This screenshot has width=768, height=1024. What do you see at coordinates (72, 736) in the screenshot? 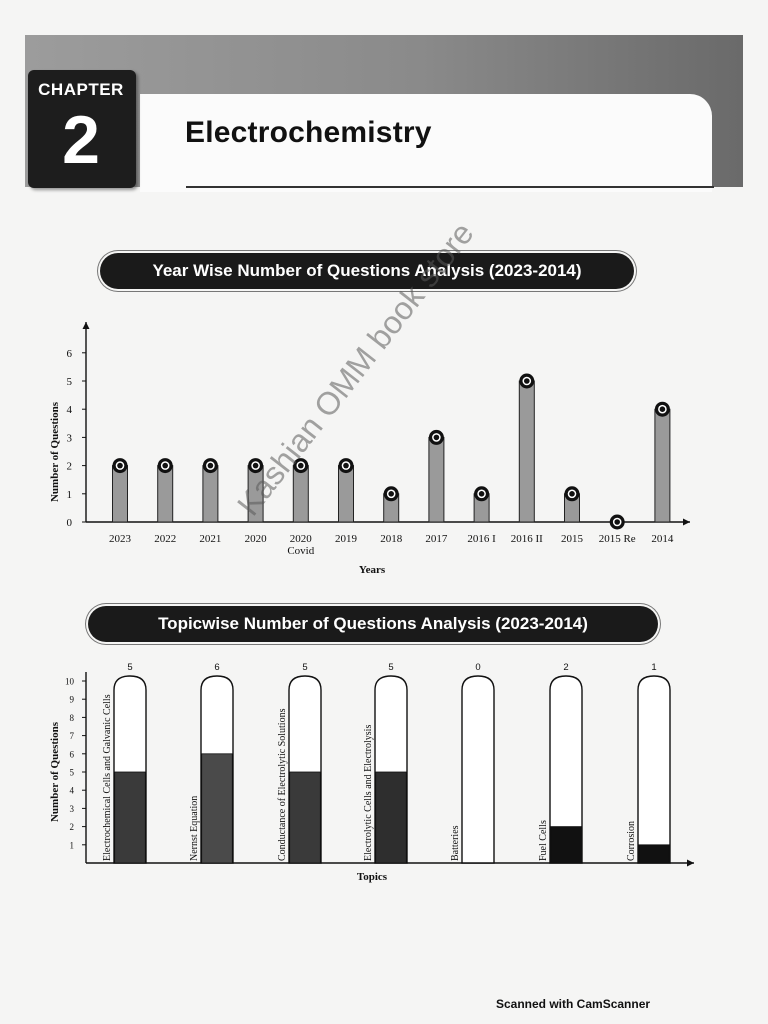
I see `y-tick-label: 7` at bounding box center [72, 736].